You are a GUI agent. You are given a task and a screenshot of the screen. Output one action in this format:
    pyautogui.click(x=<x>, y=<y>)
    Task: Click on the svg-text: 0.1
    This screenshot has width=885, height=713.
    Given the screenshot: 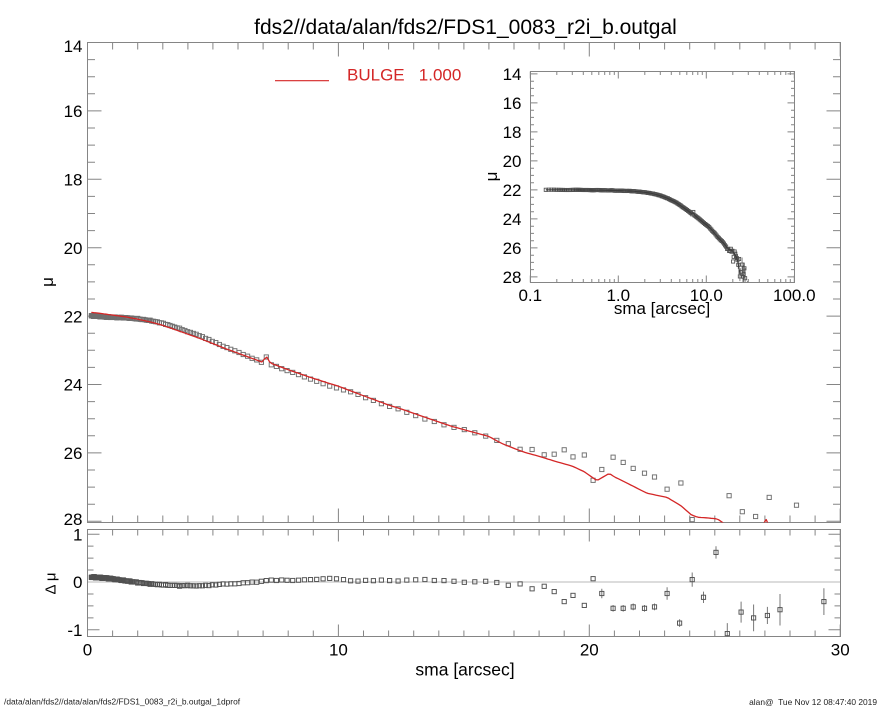 What is the action you would take?
    pyautogui.click(x=530, y=295)
    